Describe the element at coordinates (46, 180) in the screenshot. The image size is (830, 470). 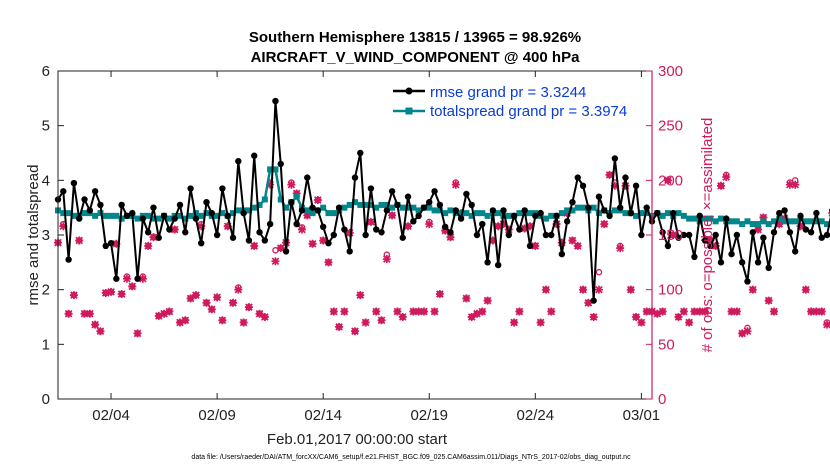
I see `y-tick-label: 4` at that location.